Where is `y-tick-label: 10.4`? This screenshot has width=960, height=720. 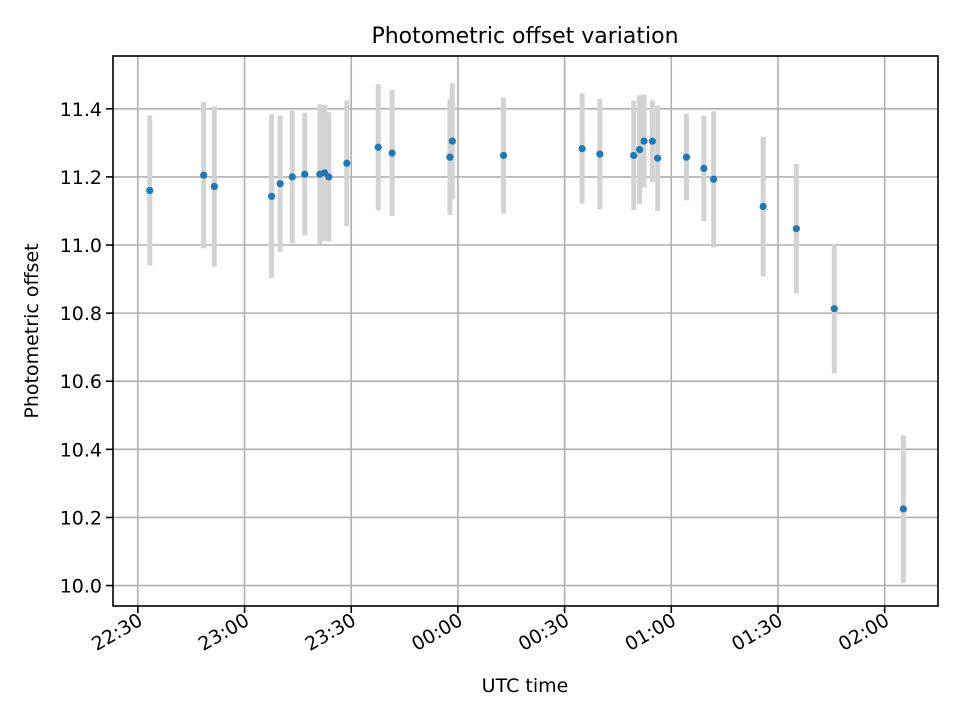 y-tick-label: 10.4 is located at coordinates (81, 450).